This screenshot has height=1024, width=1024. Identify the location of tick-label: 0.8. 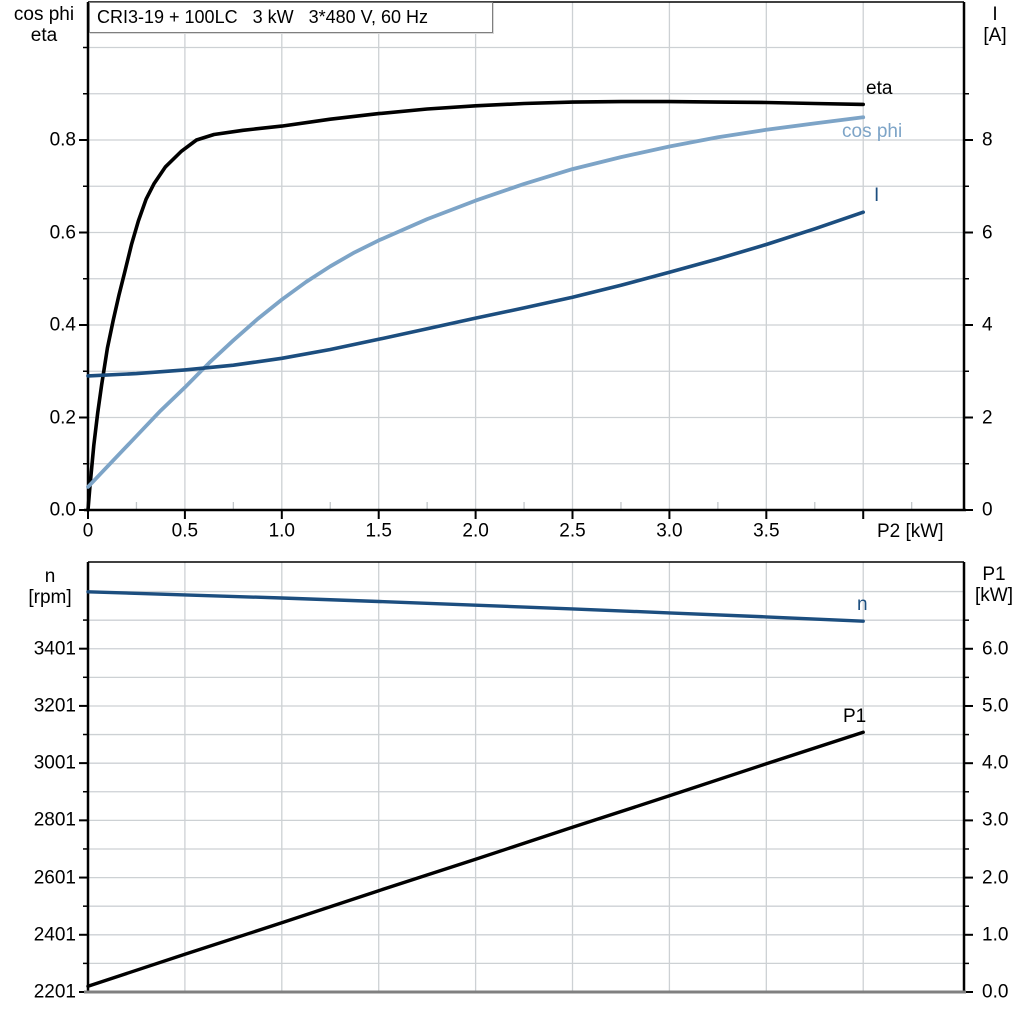
(62, 140).